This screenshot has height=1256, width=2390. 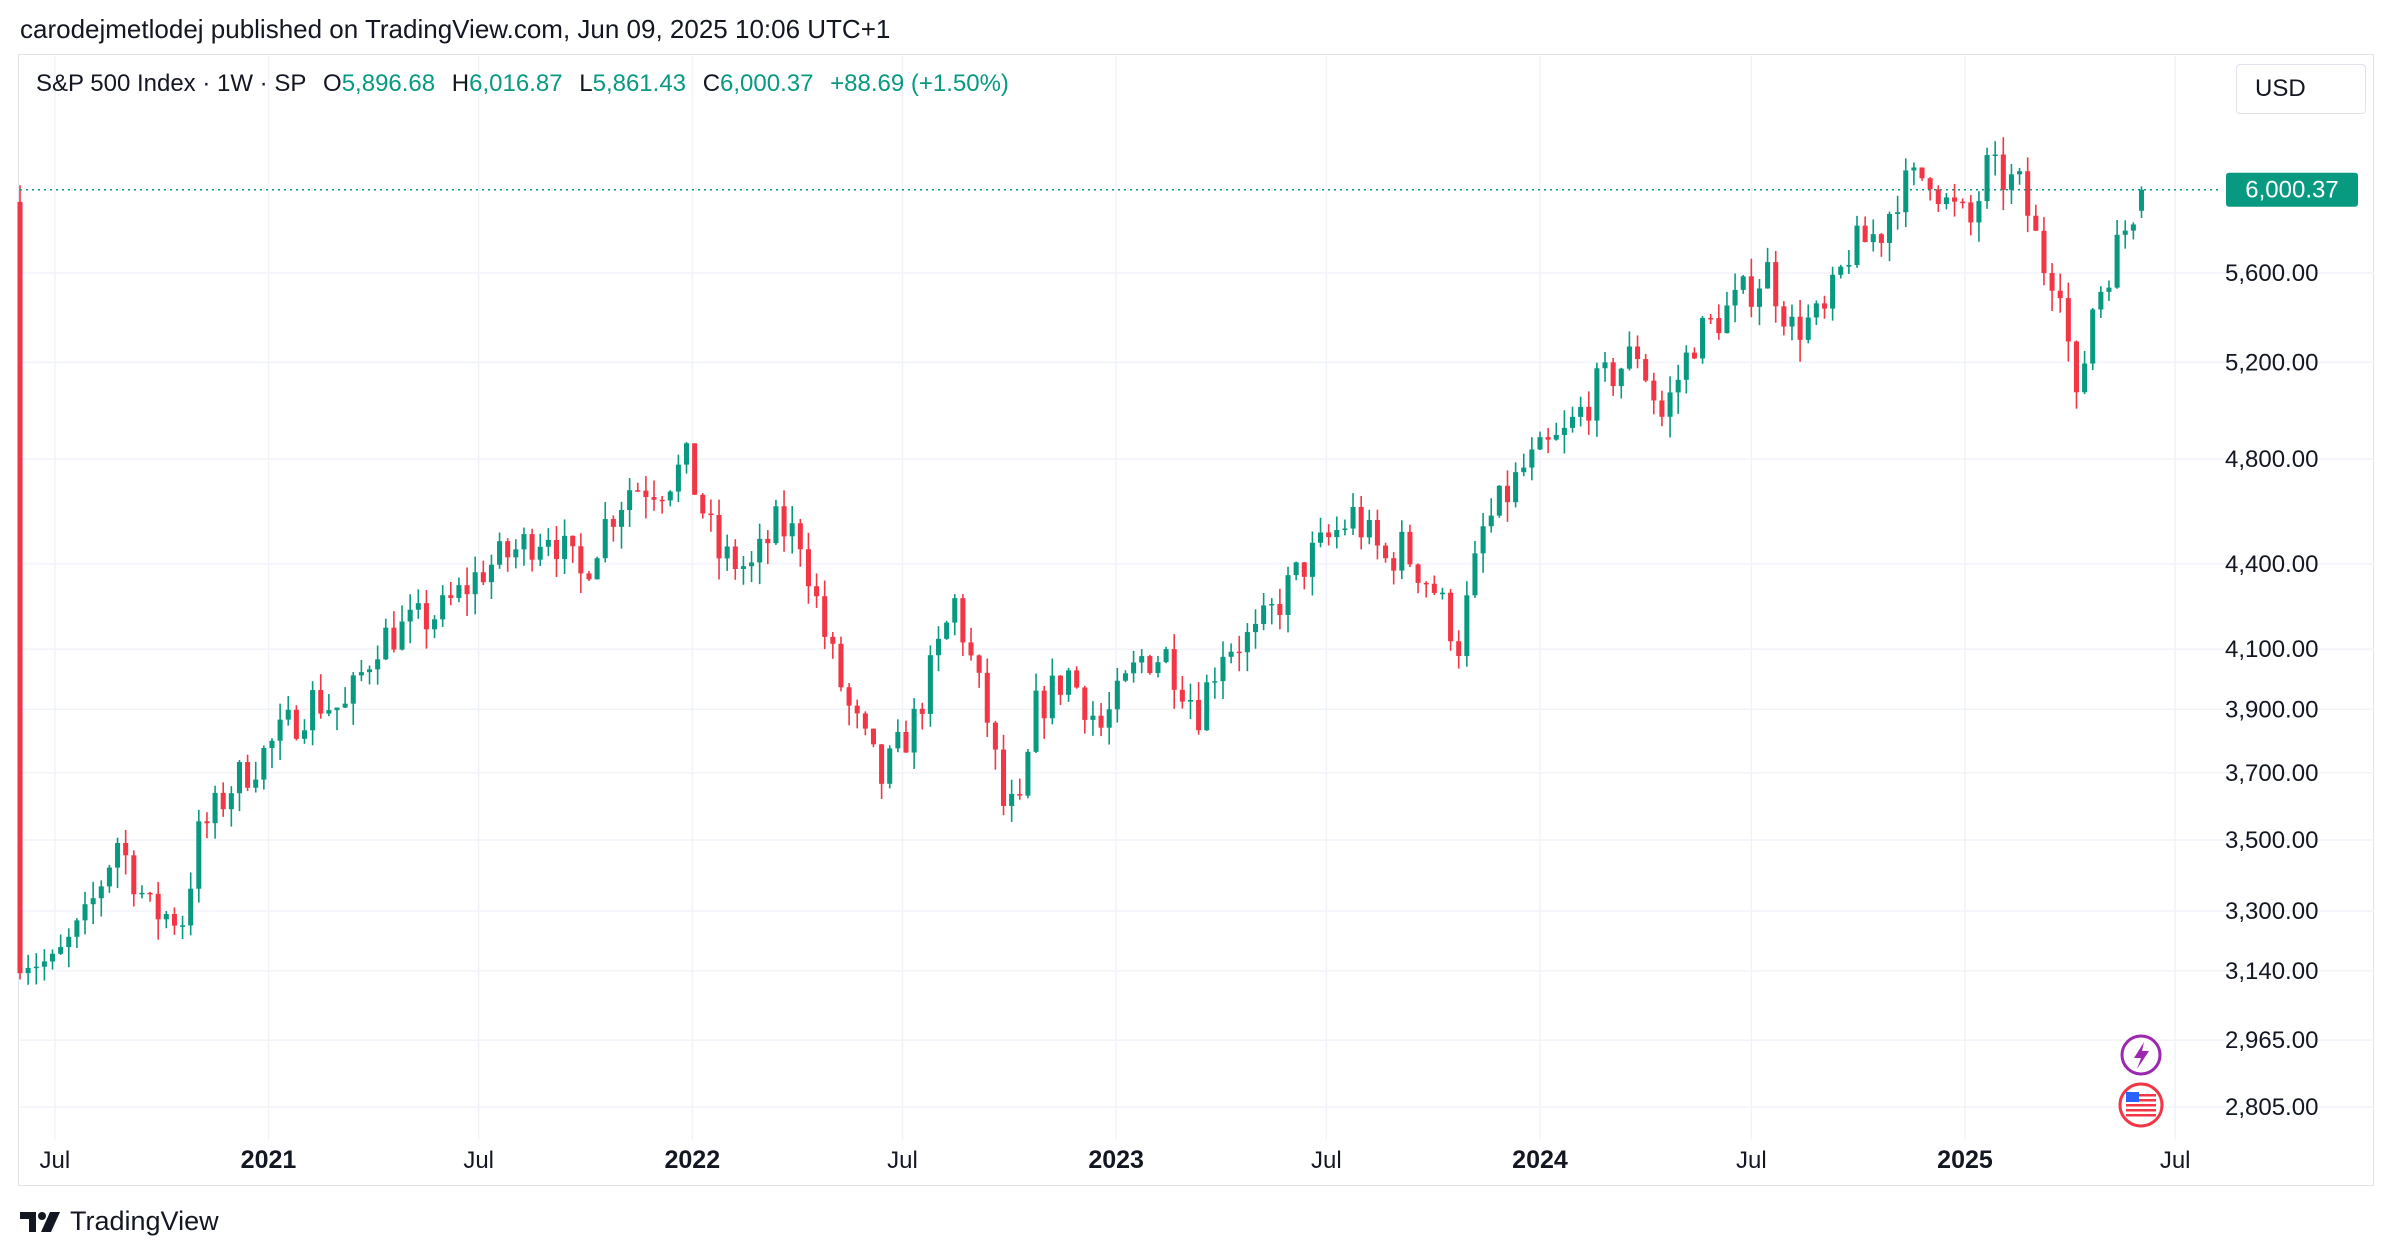 I want to click on legend-high-value: 6,016.87, so click(x=516, y=83).